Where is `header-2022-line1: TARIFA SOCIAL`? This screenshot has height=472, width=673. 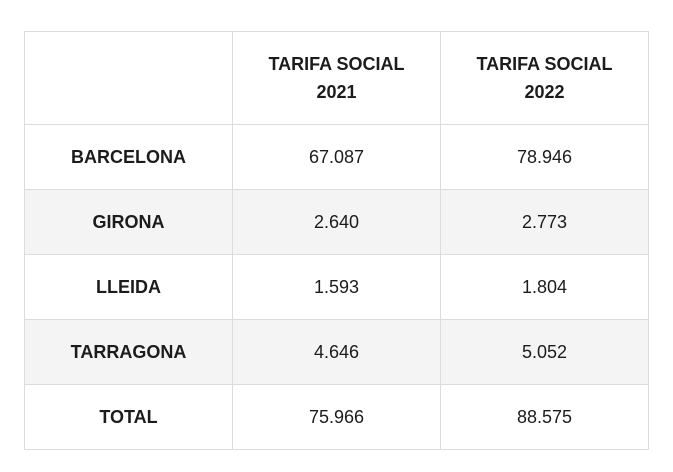 header-2022-line1: TARIFA SOCIAL is located at coordinates (544, 64).